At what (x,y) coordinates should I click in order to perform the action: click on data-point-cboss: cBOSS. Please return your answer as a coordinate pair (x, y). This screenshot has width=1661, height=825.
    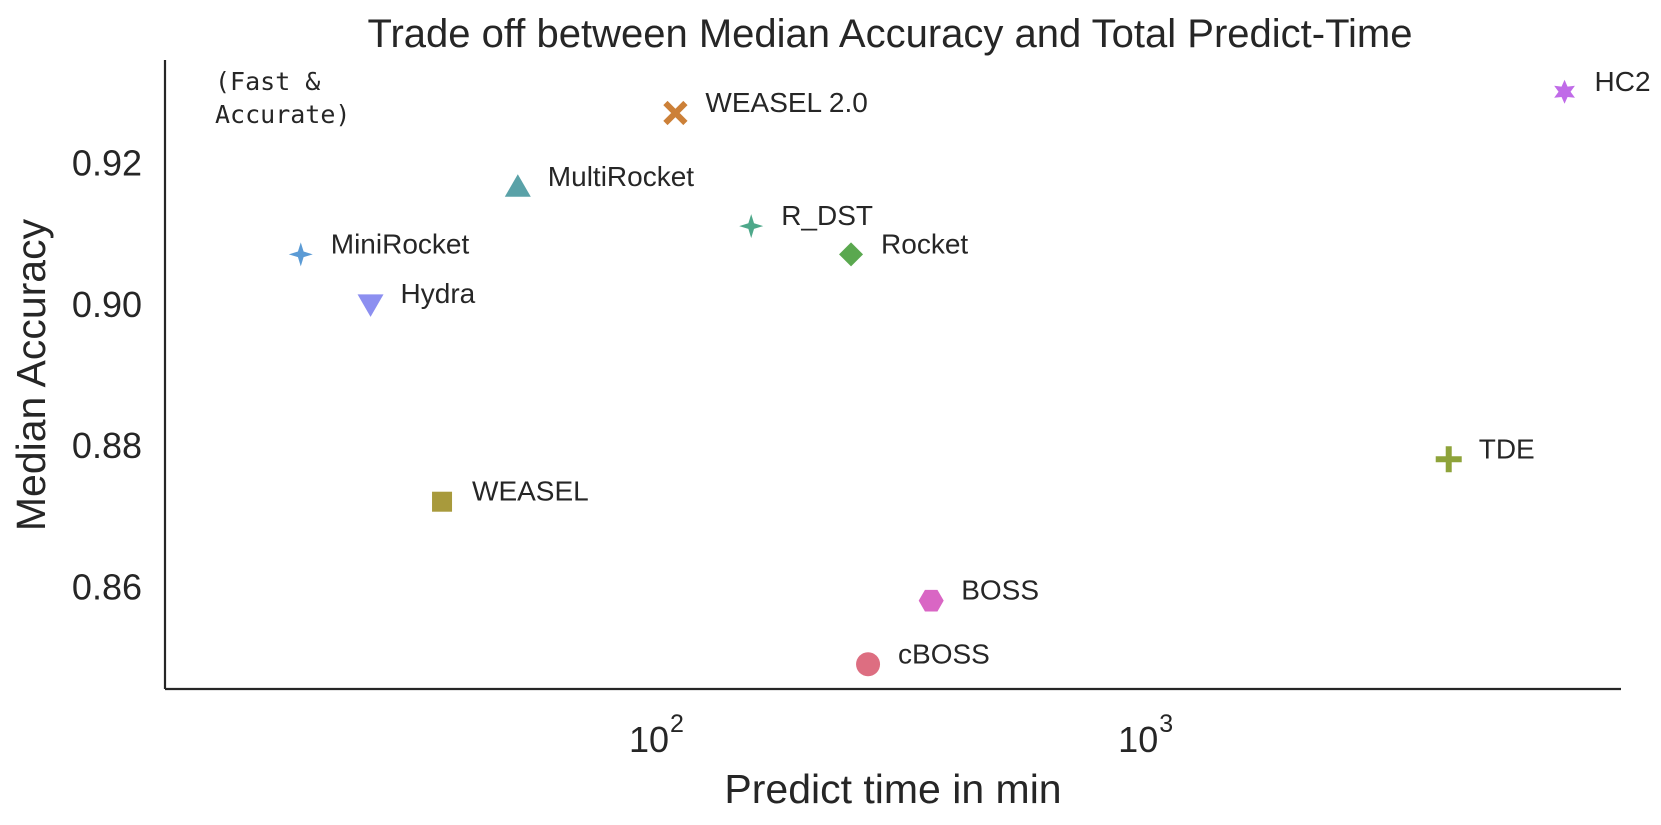
    Looking at the image, I should click on (923, 657).